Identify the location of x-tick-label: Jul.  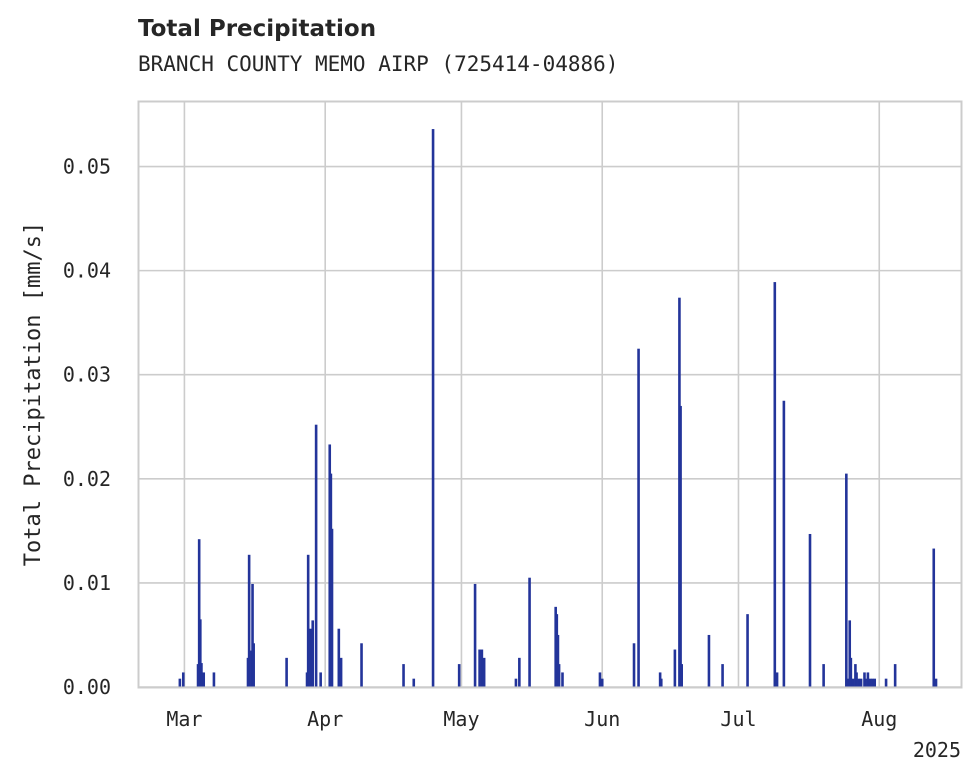
(738, 719).